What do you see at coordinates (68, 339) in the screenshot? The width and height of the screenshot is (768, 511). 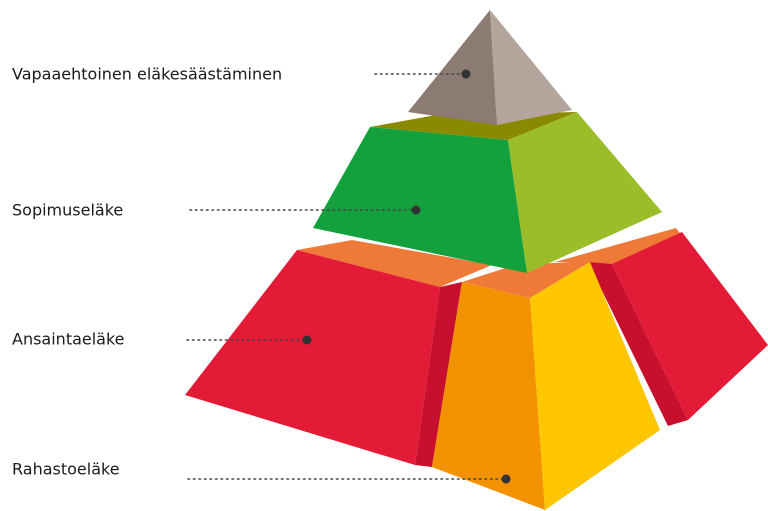 I see `layer-label: Ansaintaeläke` at bounding box center [68, 339].